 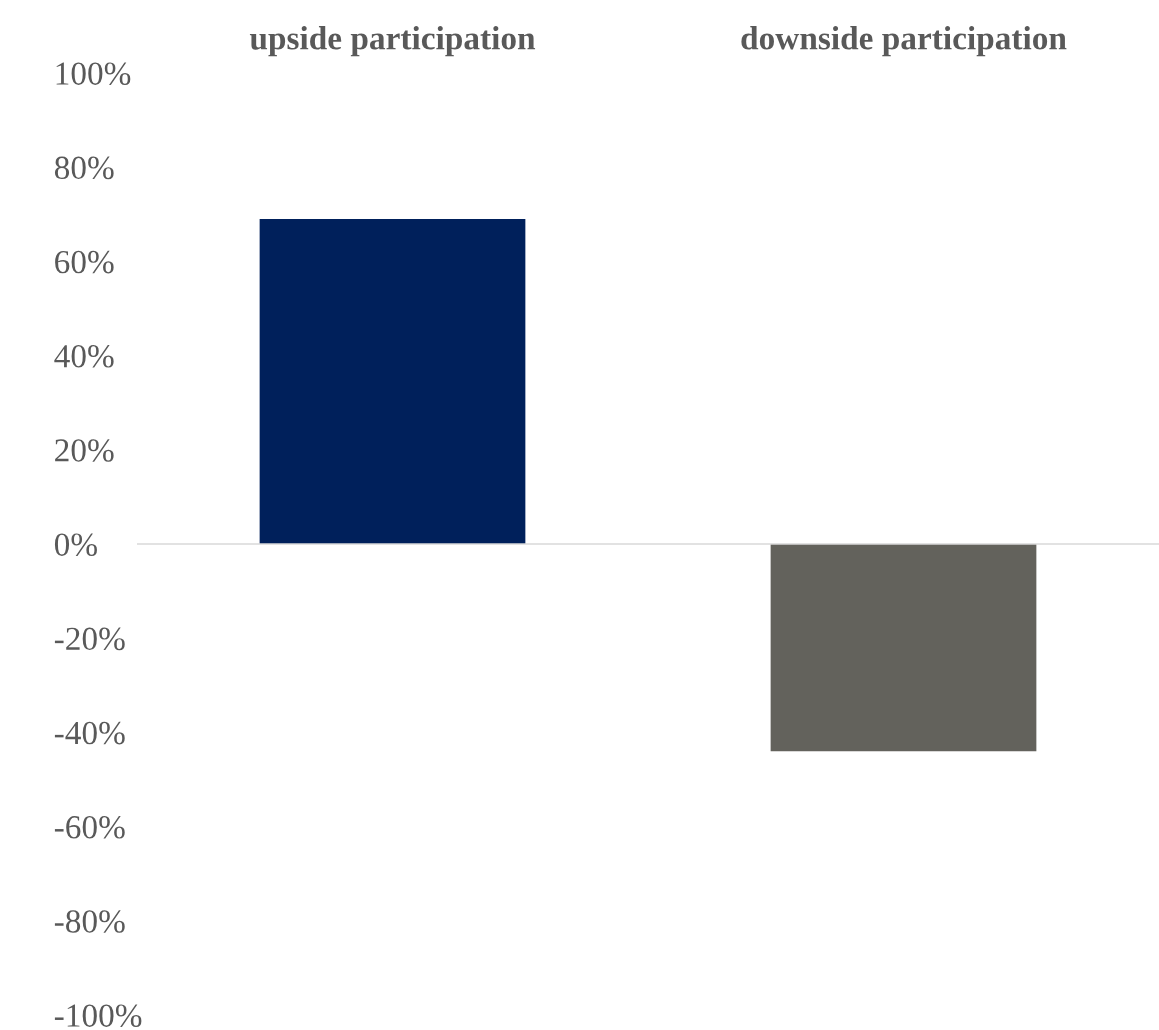 I want to click on x-tick-label: upside participation, so click(x=392, y=41).